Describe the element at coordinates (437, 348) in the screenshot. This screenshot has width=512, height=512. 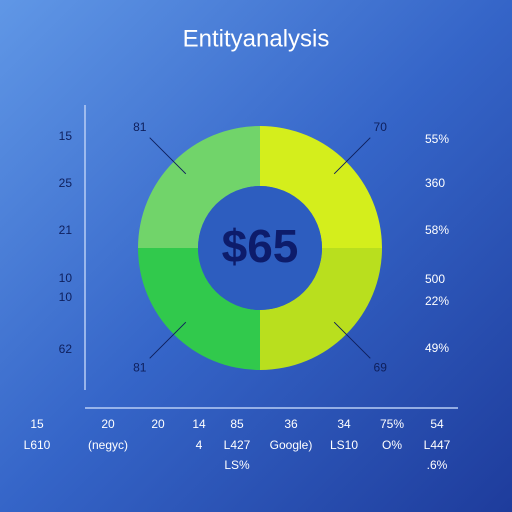
I see `right-label: 49%` at that location.